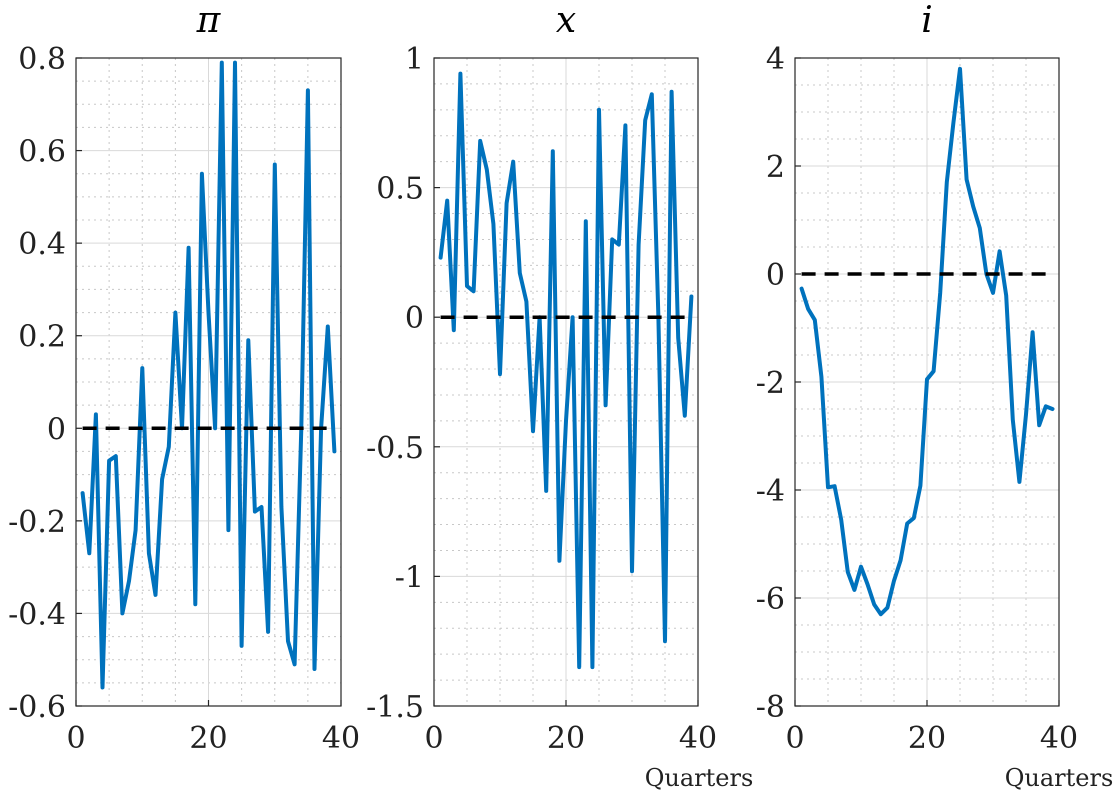 The image size is (1117, 795). What do you see at coordinates (770, 383) in the screenshot?
I see `y-tick-label: -2` at bounding box center [770, 383].